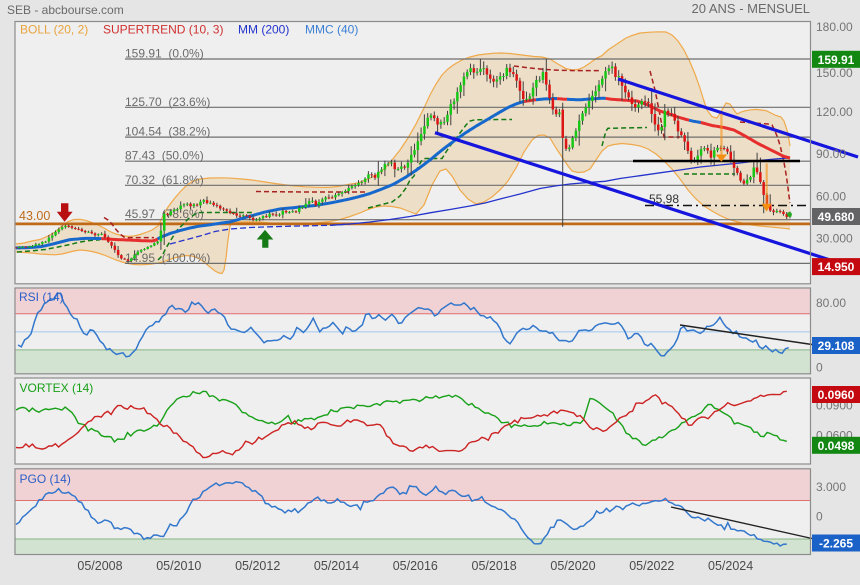 The width and height of the screenshot is (860, 585). I want to click on svg-text: 05/2018, so click(494, 566).